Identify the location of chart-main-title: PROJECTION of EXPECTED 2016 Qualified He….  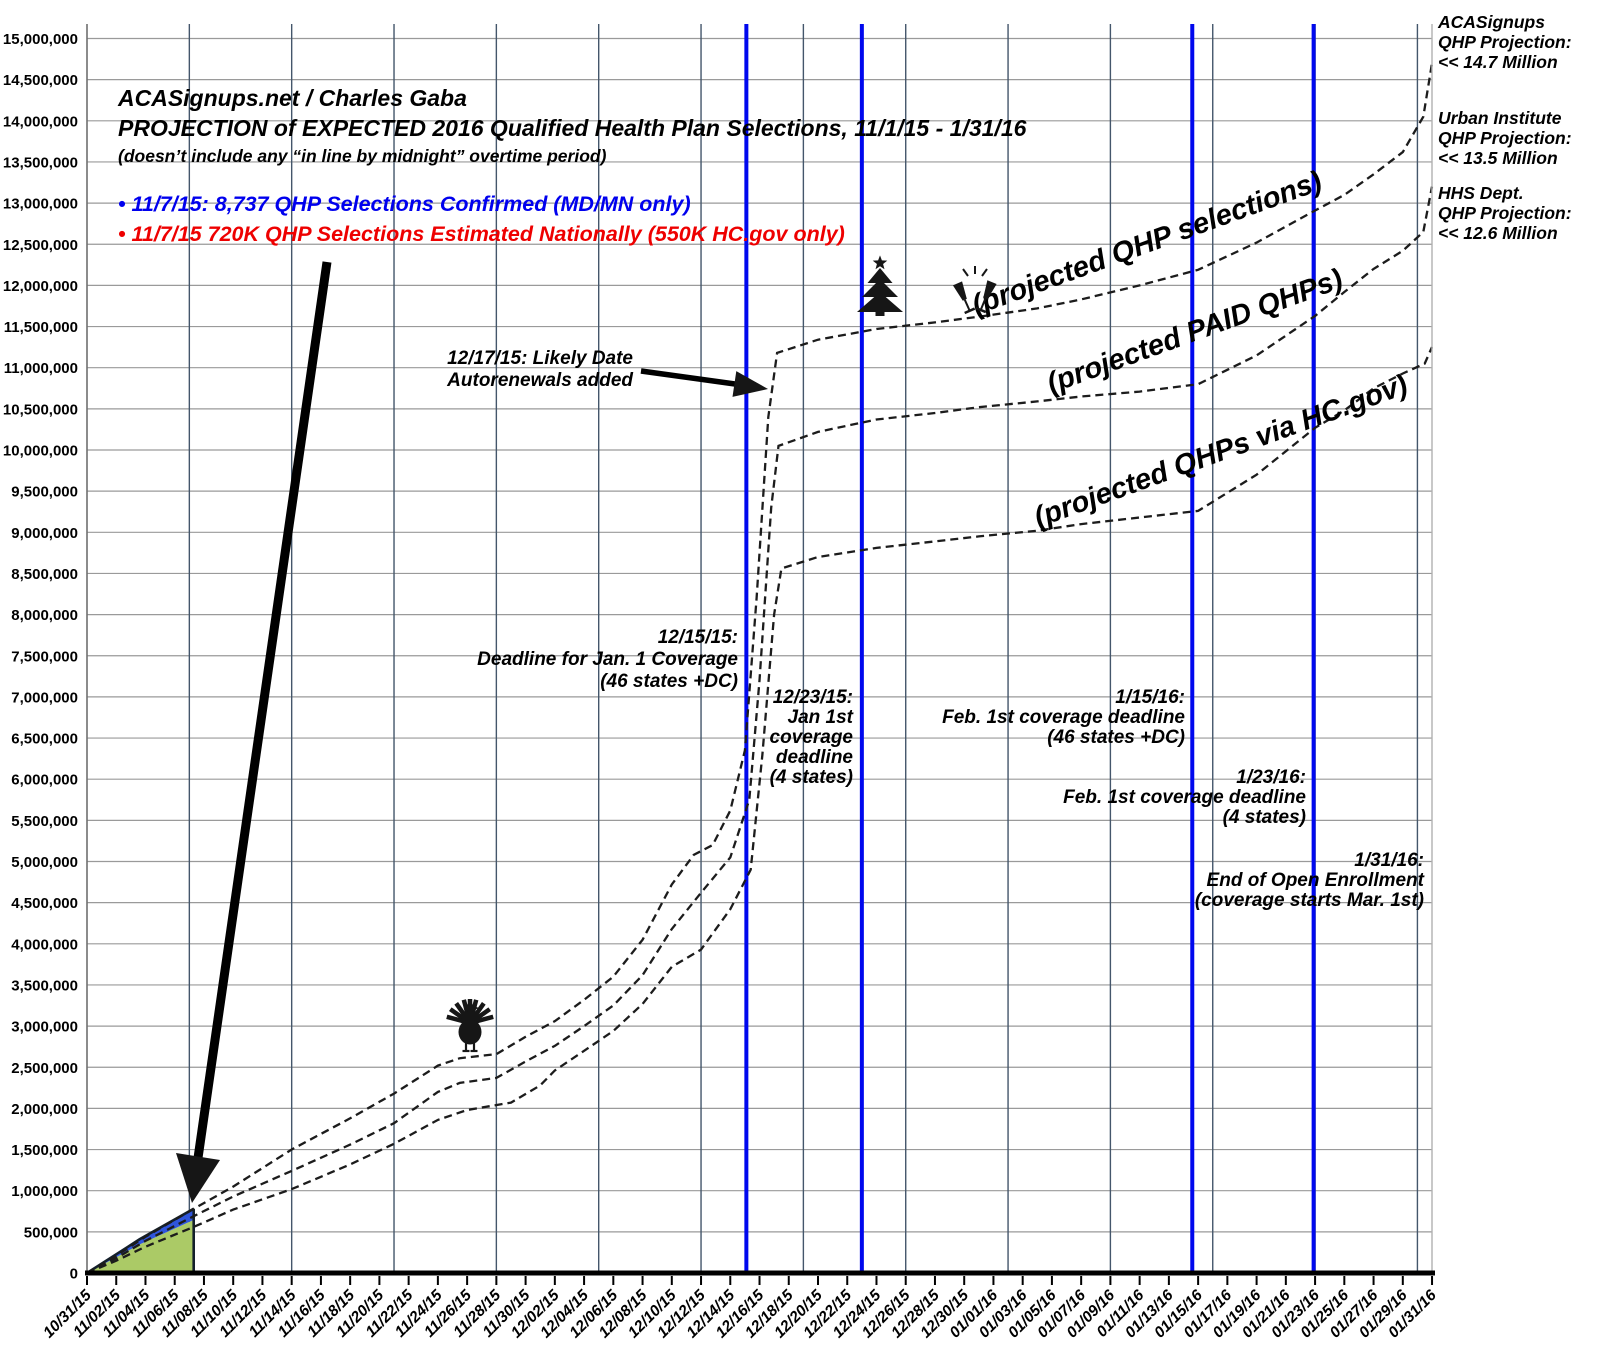
(572, 128).